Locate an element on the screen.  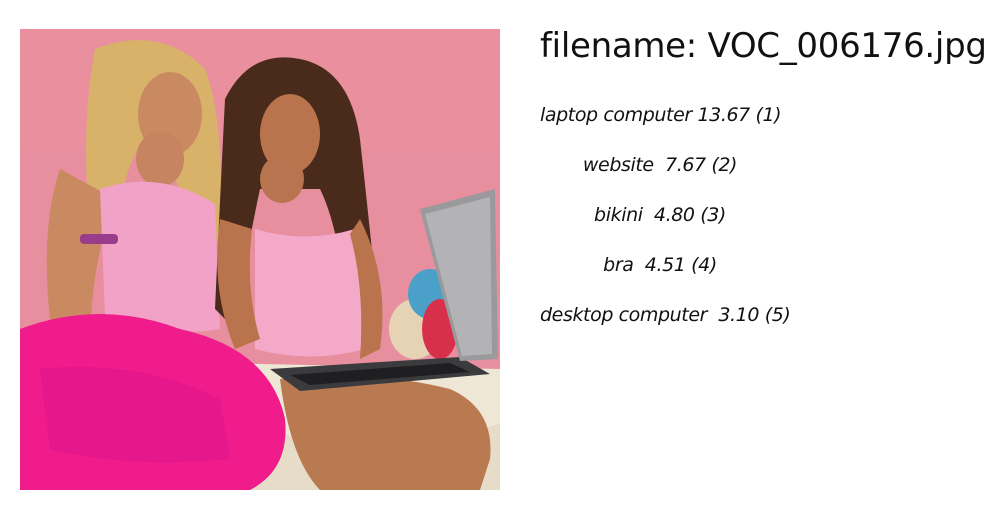
prediction-label: bikini is located at coordinates (618, 215).